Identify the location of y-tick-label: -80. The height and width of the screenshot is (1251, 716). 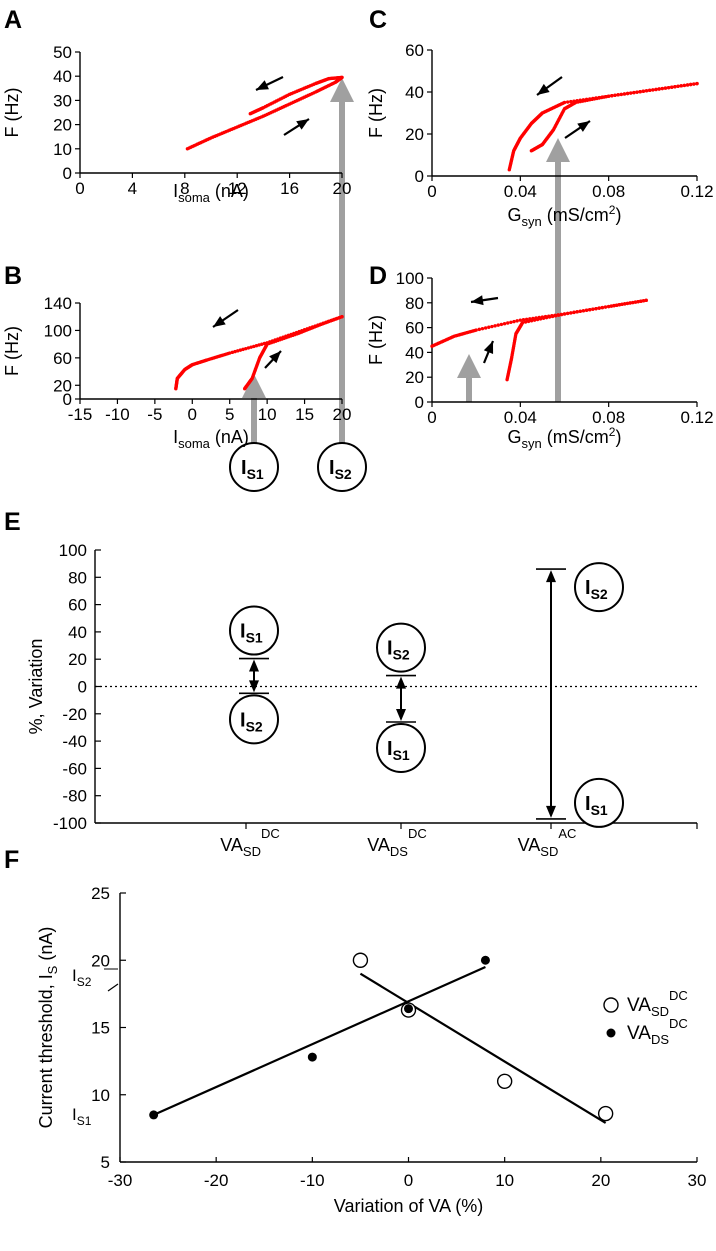
(74, 796).